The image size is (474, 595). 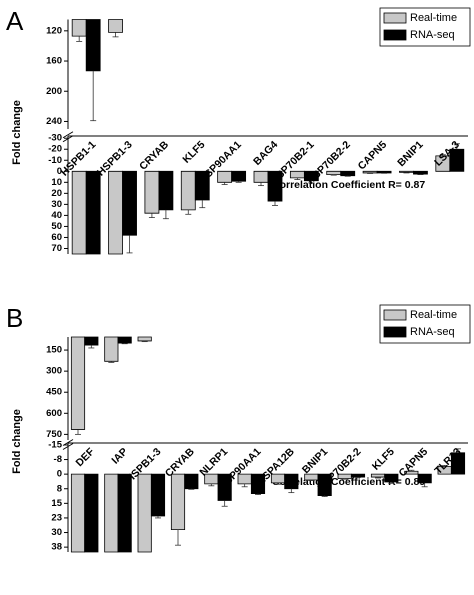 What do you see at coordinates (410, 154) in the screenshot?
I see `x-tick-label: BNIP1` at bounding box center [410, 154].